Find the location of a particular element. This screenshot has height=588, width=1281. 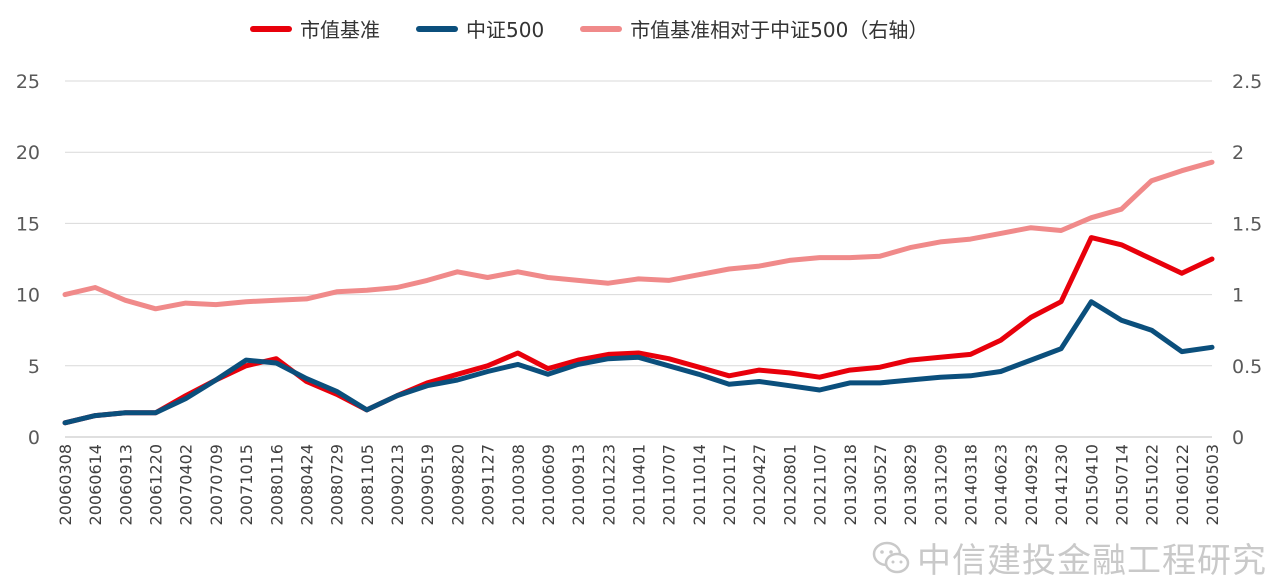

y-right-tick-label: 1.5 is located at coordinates (1247, 224).